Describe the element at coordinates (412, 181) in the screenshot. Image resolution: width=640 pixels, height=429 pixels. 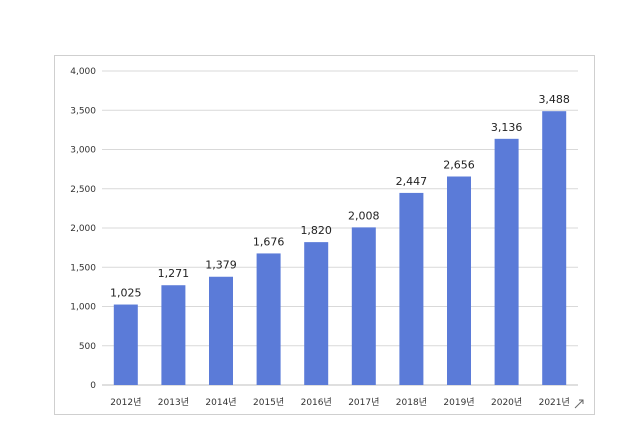
I see `data-label: 2,447` at that location.